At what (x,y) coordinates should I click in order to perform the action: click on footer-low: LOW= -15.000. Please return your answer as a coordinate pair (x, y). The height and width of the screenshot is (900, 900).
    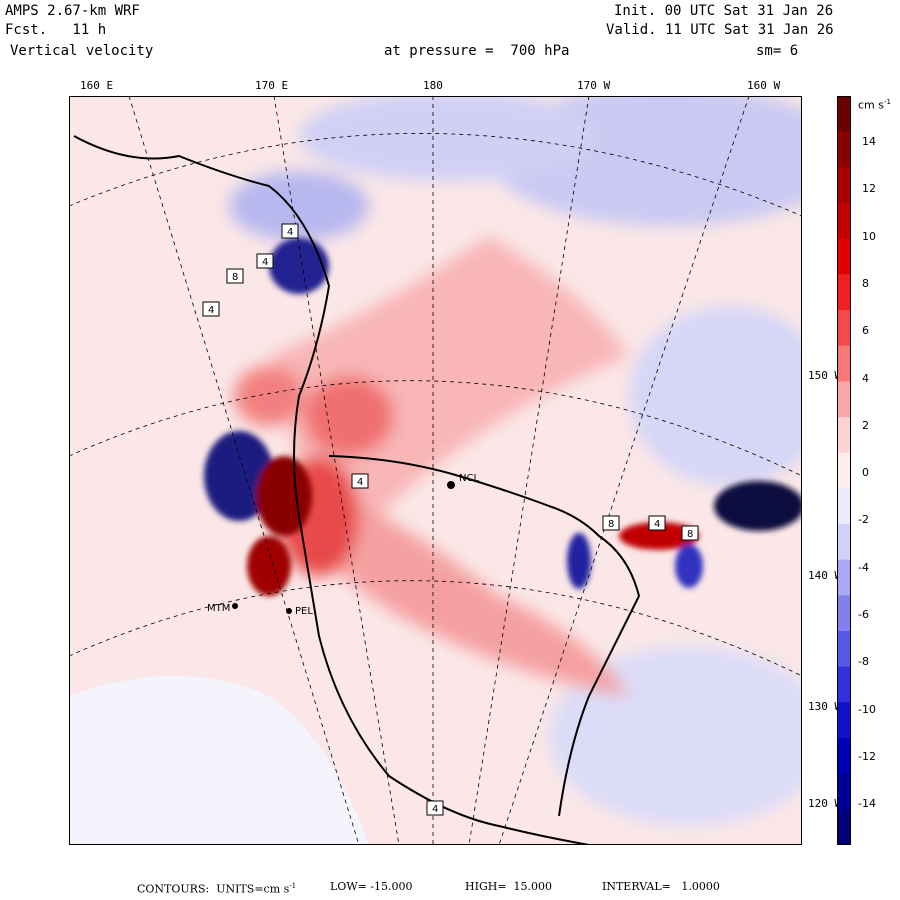
    Looking at the image, I should click on (371, 886).